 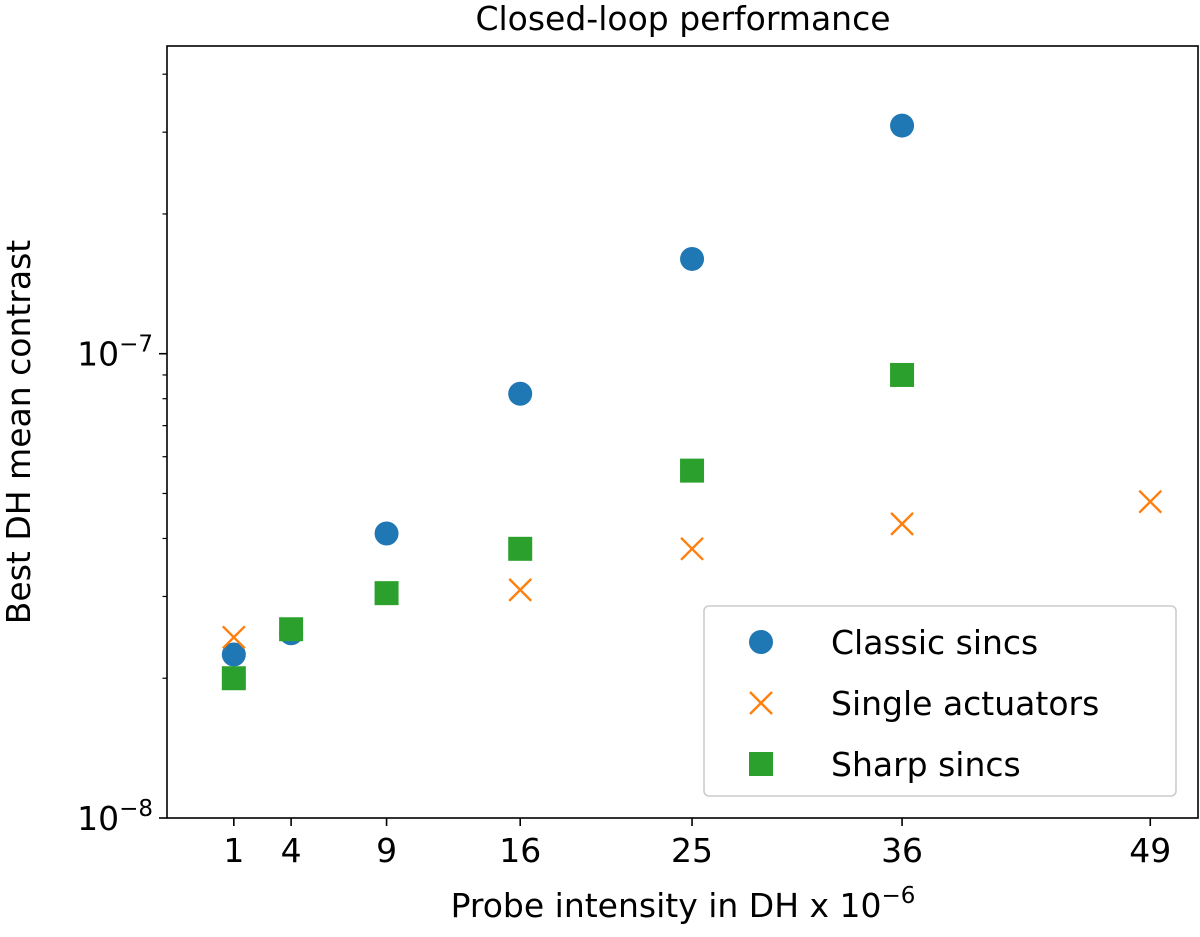 I want to click on legend-marker-single-actuators, so click(x=761, y=703).